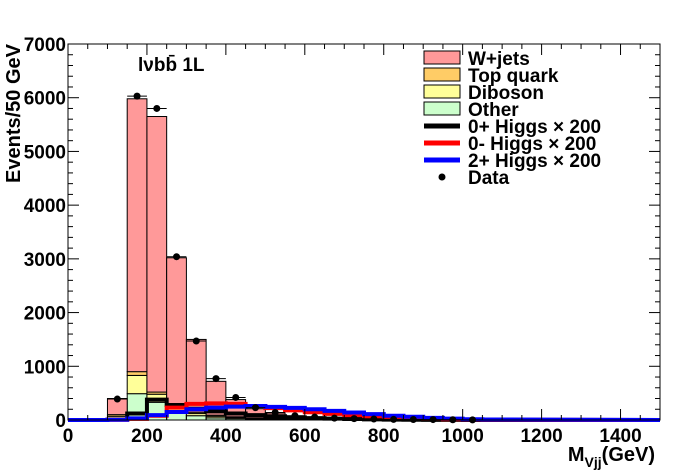  I want to click on legend-label-other: Other, so click(493, 110).